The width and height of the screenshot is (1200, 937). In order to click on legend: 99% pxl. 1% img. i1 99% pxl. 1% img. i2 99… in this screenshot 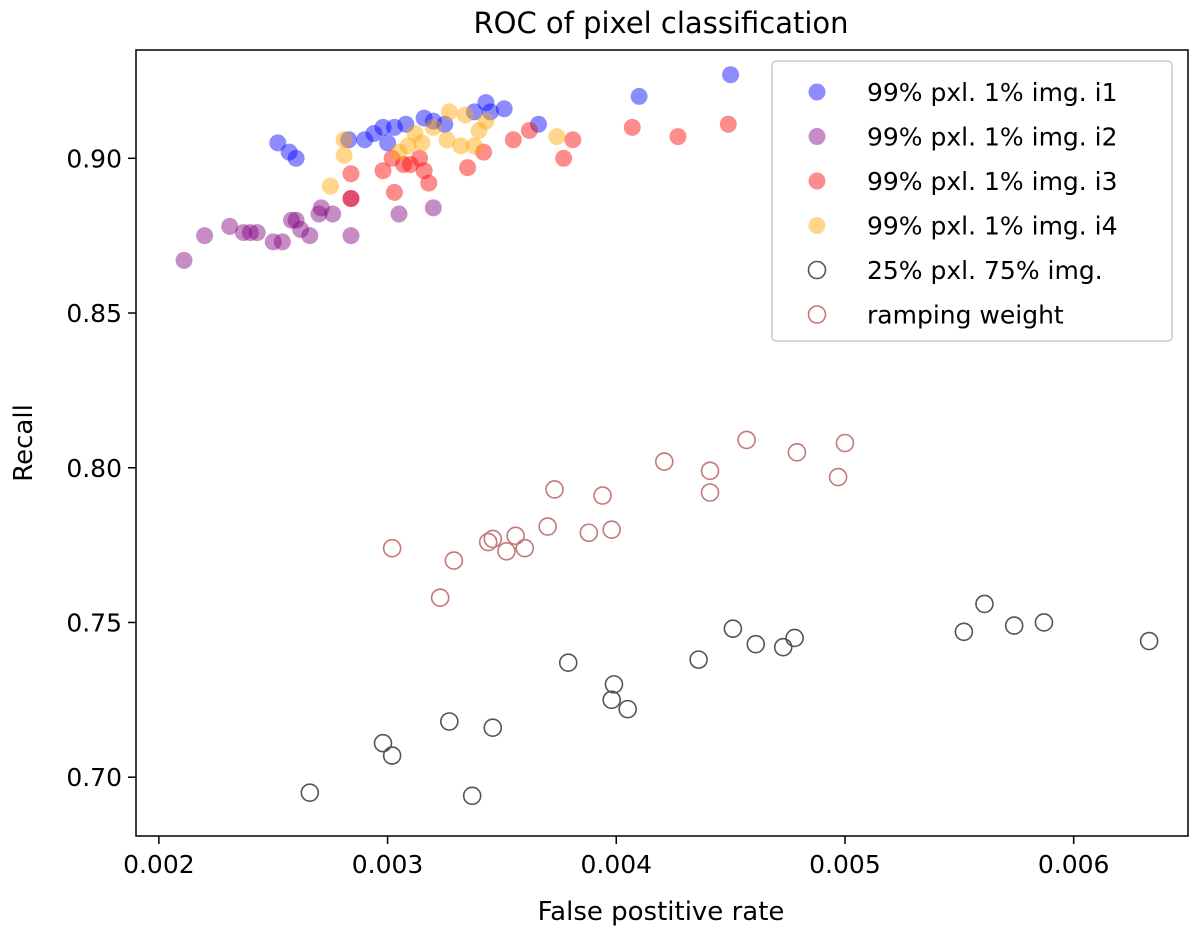, I will do `click(972, 201)`.